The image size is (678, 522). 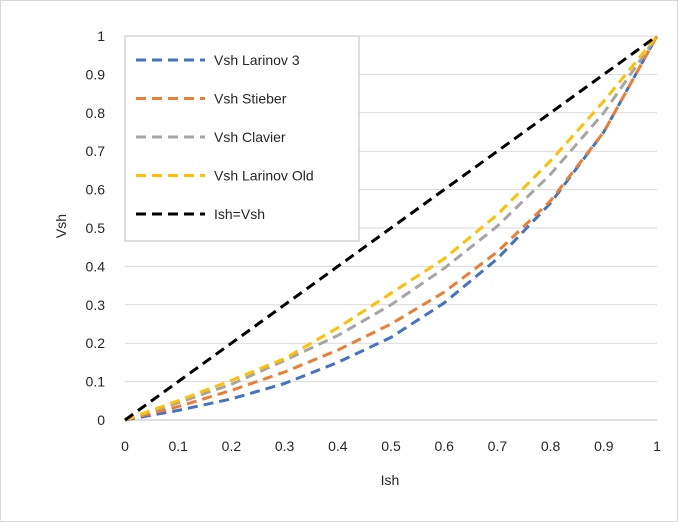 What do you see at coordinates (250, 137) in the screenshot?
I see `legend-label: Vsh Clavier` at bounding box center [250, 137].